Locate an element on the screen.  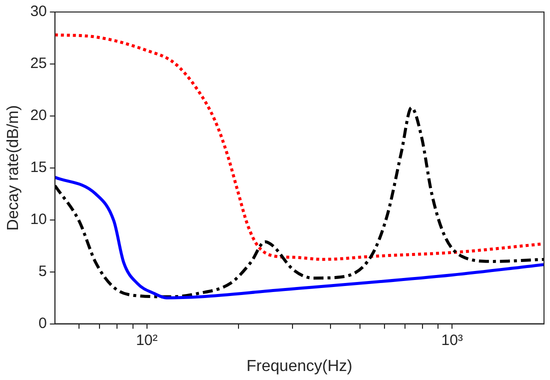
y-tick-label: 25 is located at coordinates (38, 63).